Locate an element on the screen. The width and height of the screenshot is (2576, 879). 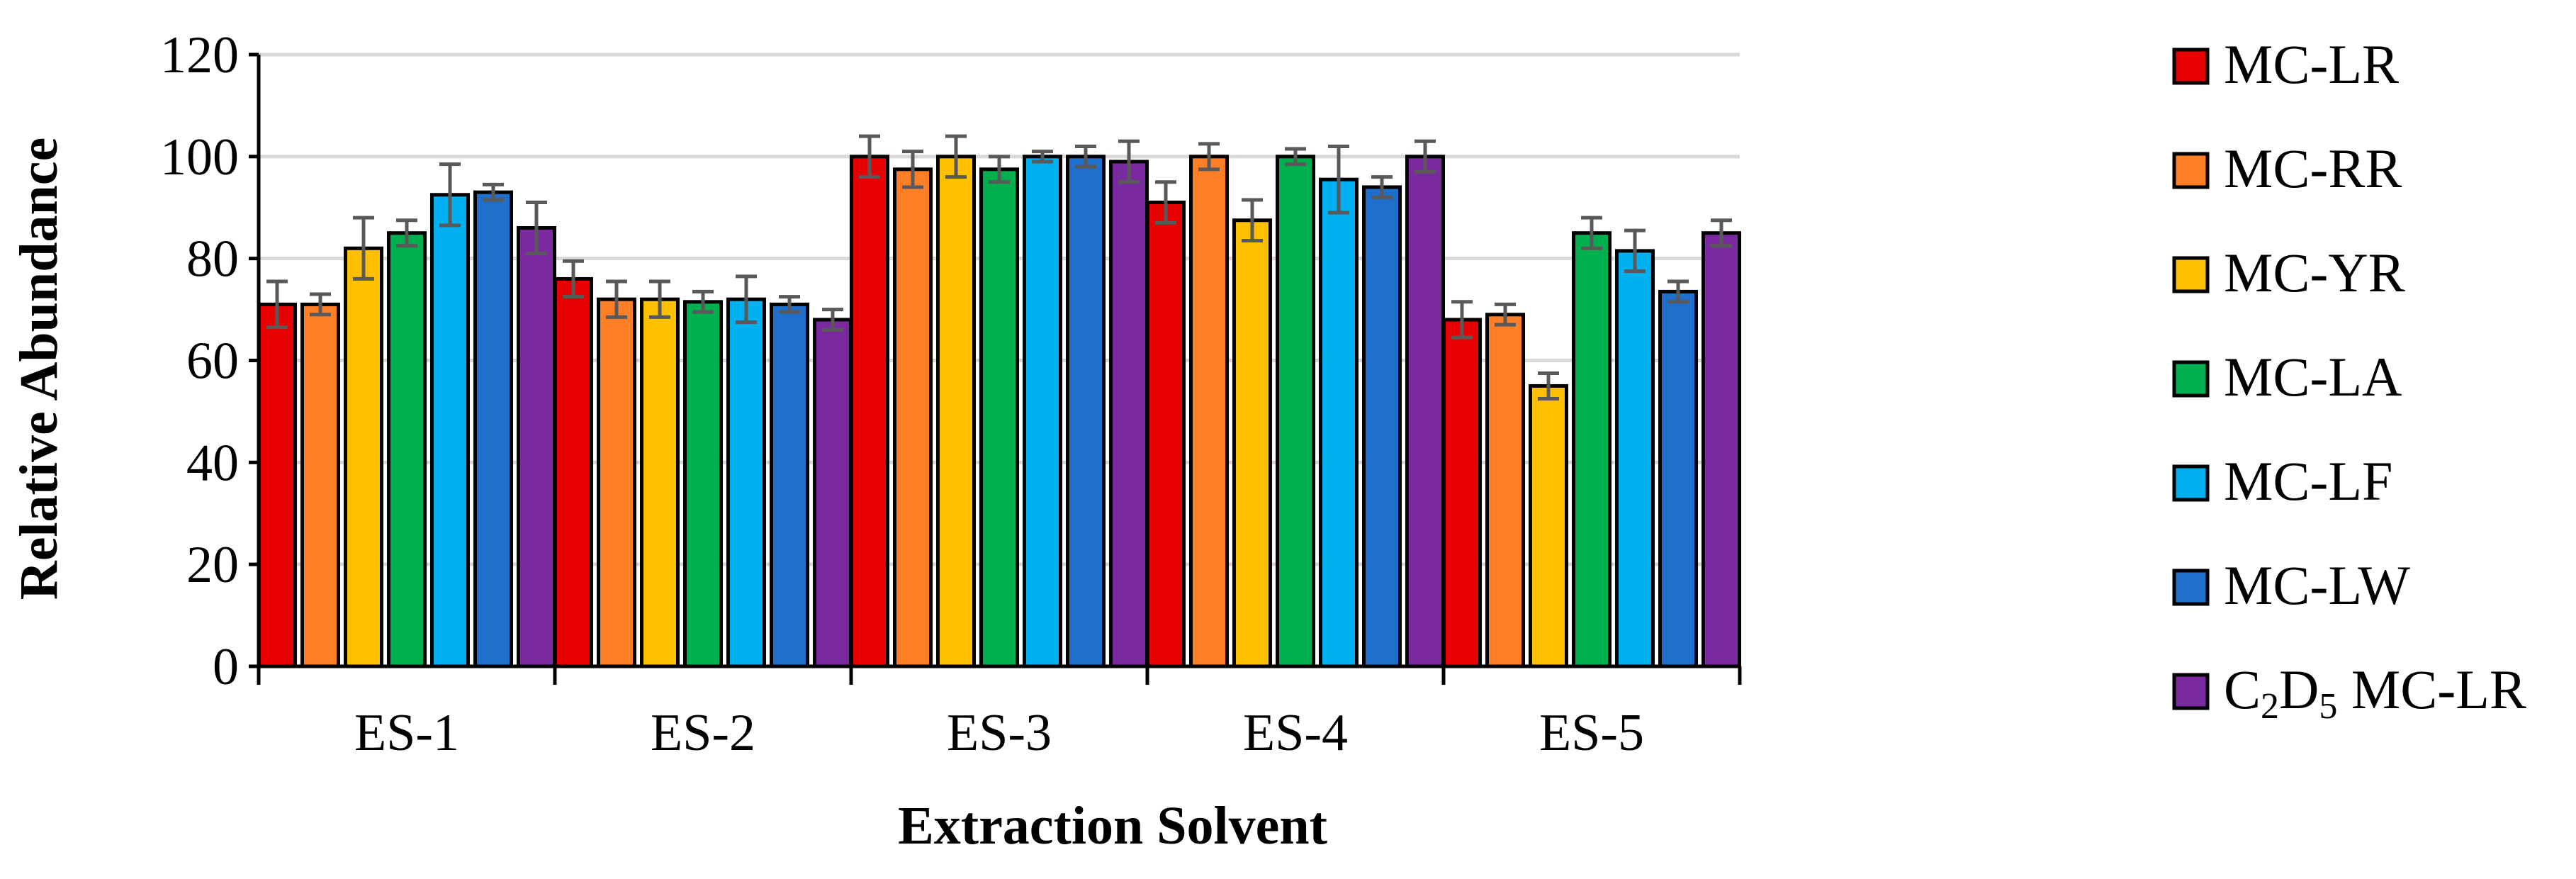
x-category-label: ES-1 is located at coordinates (406, 733).